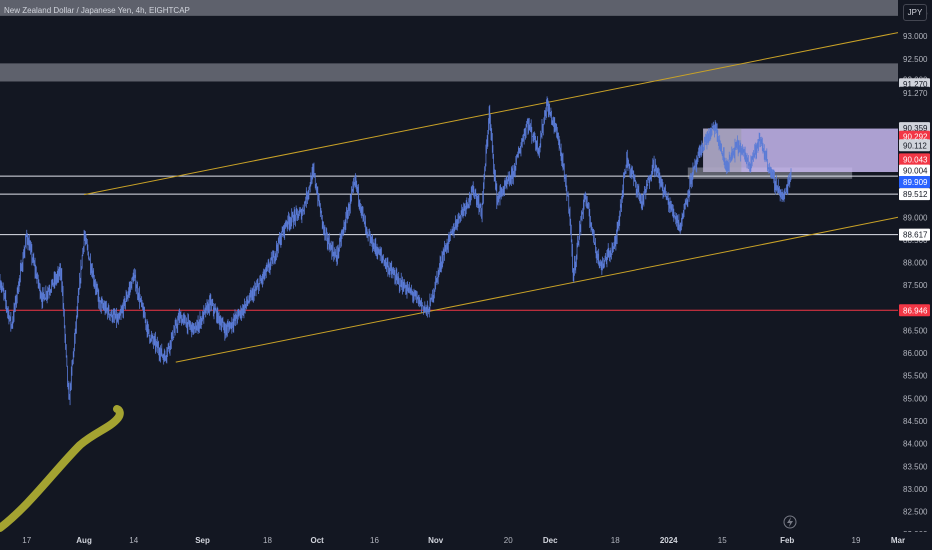  What do you see at coordinates (915, 59) in the screenshot?
I see `y-tick-label: 92.500` at bounding box center [915, 59].